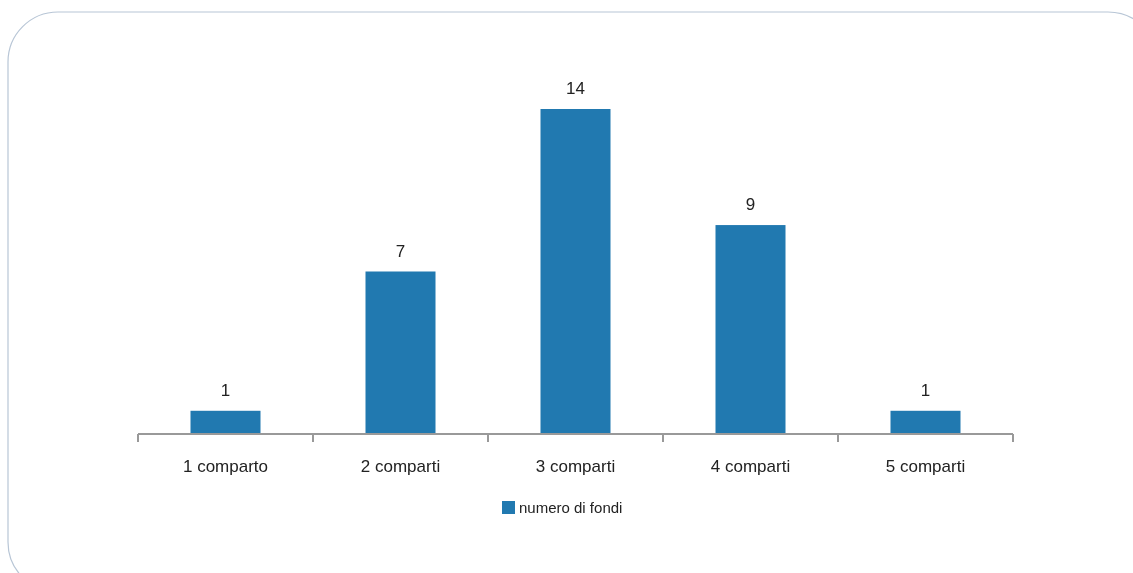 Image resolution: width=1133 pixels, height=573 pixels. What do you see at coordinates (400, 466) in the screenshot?
I see `x-tick-label: 2 comparti` at bounding box center [400, 466].